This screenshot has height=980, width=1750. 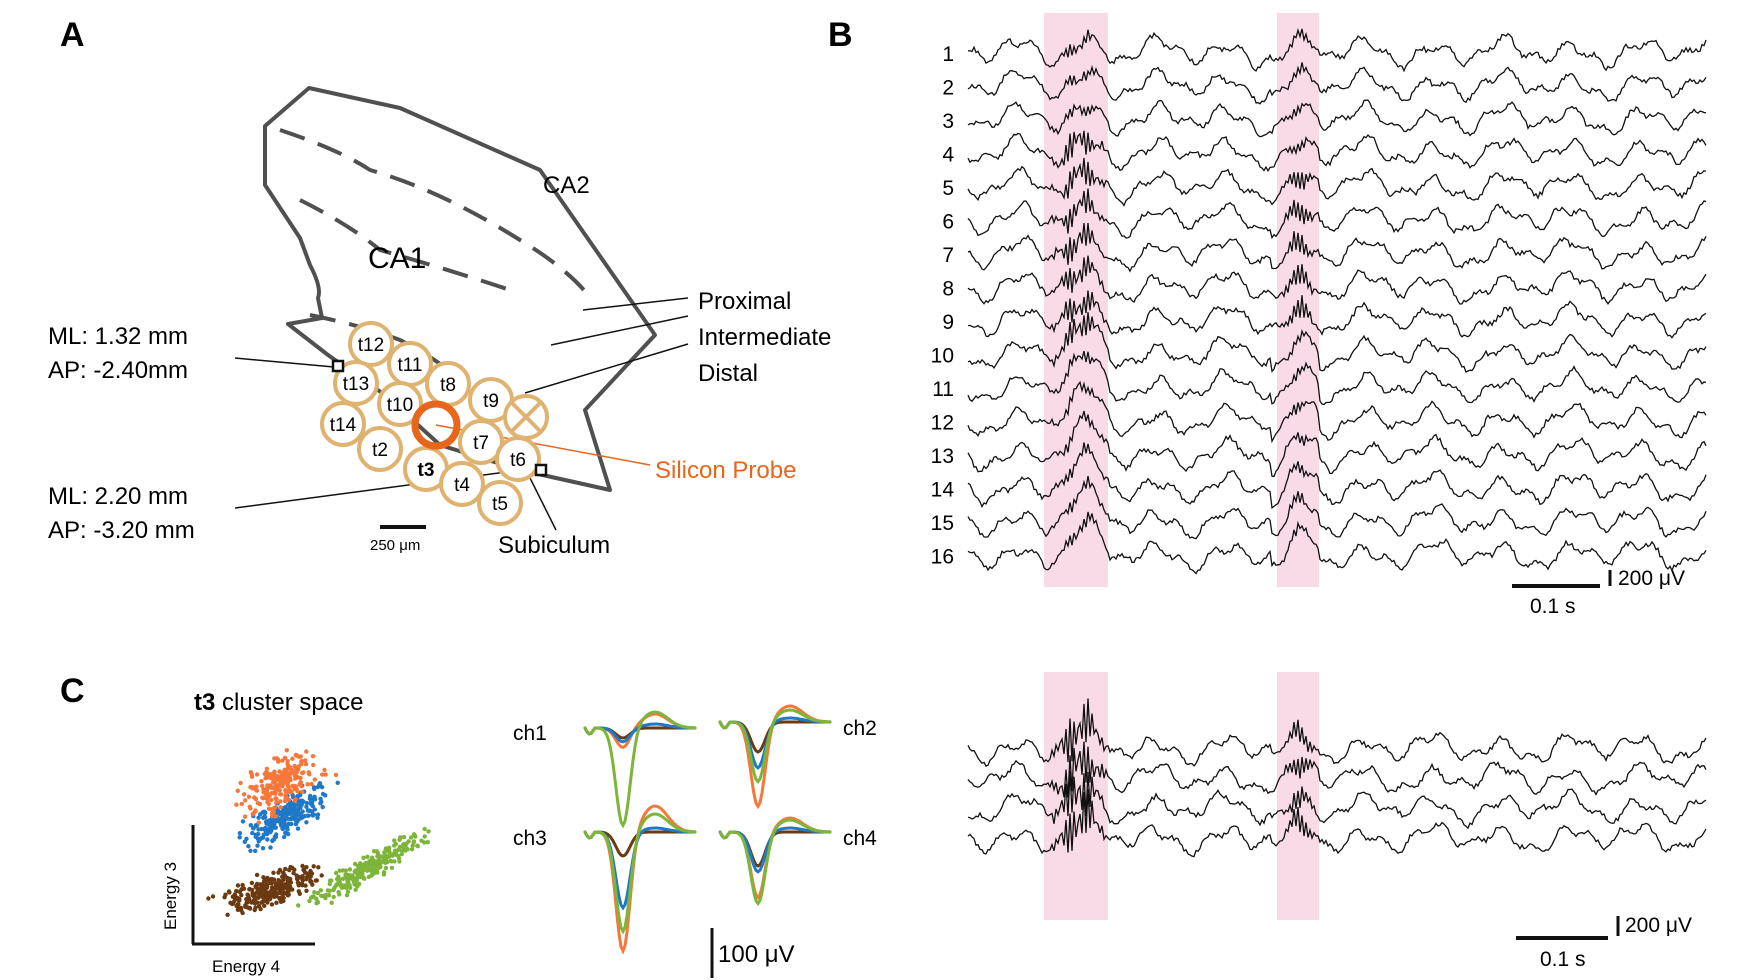 I want to click on channel-label-10: 10, so click(x=942, y=356).